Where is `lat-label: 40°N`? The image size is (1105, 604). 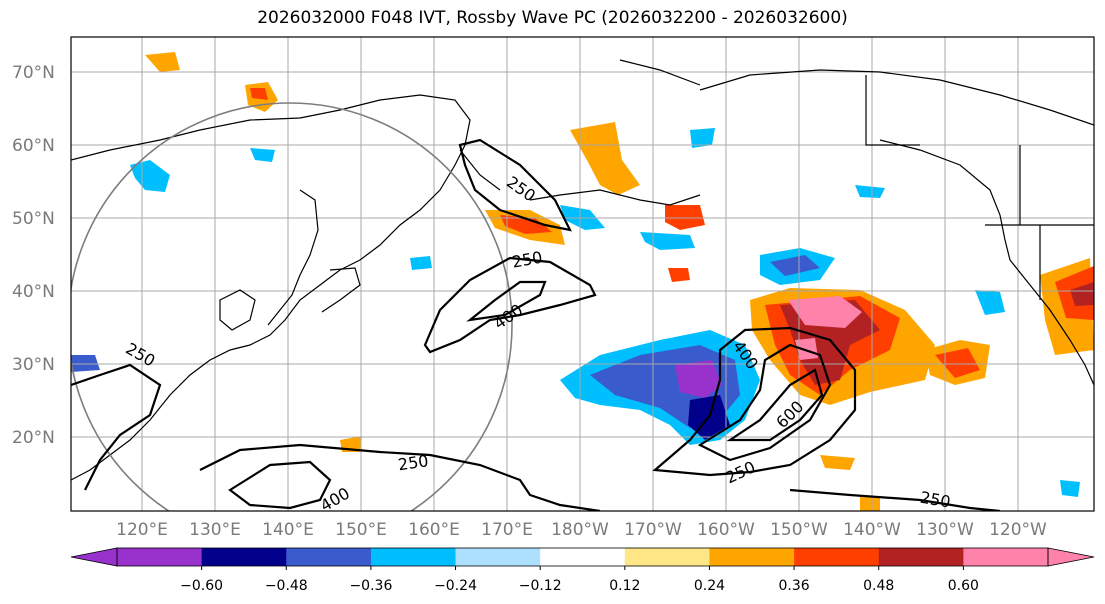 lat-label: 40°N is located at coordinates (33, 292).